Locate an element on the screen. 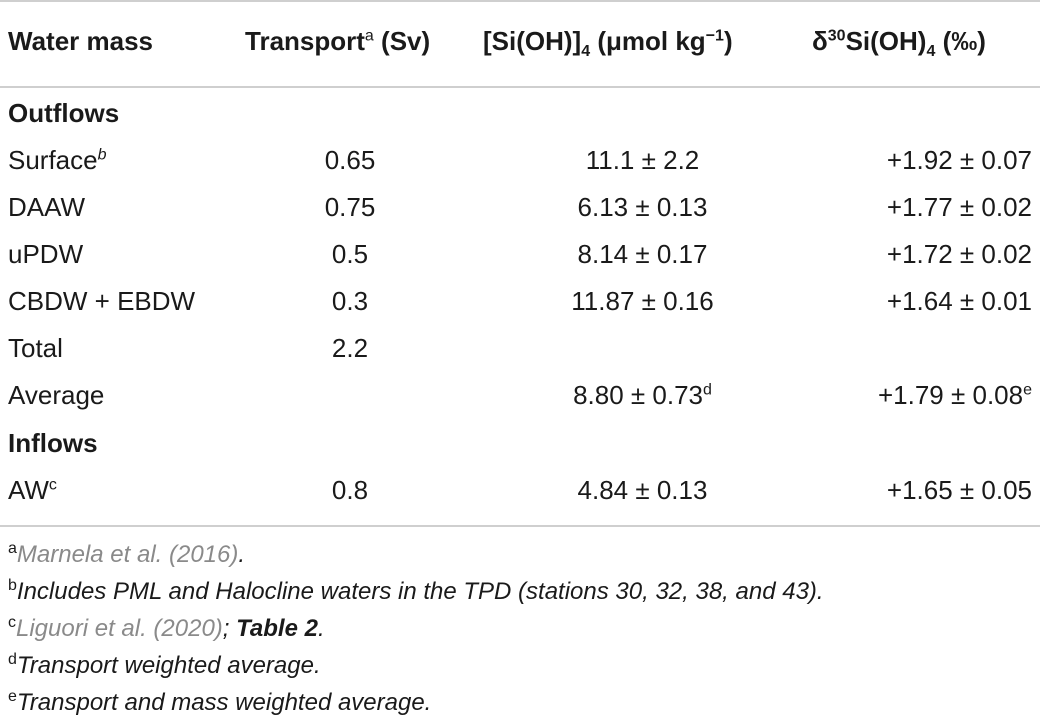  reference-link: Marnela et al. (2016) is located at coordinates (127, 554).